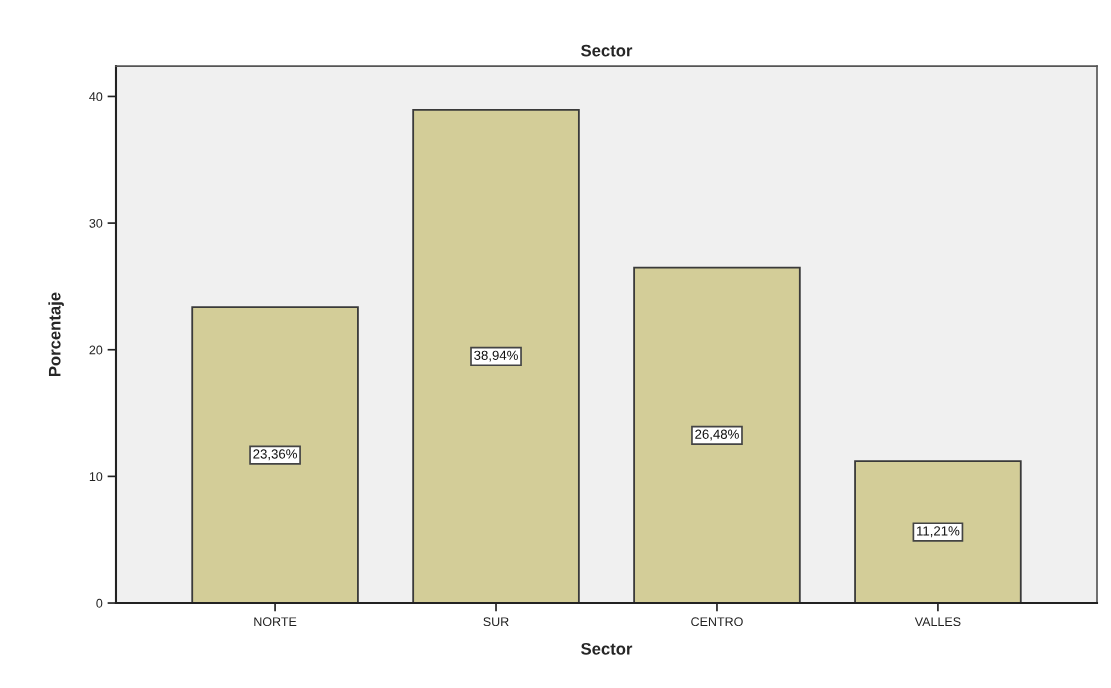 This screenshot has width=1111, height=688. Describe the element at coordinates (937, 622) in the screenshot. I see `x-tick-label: VALLES` at that location.